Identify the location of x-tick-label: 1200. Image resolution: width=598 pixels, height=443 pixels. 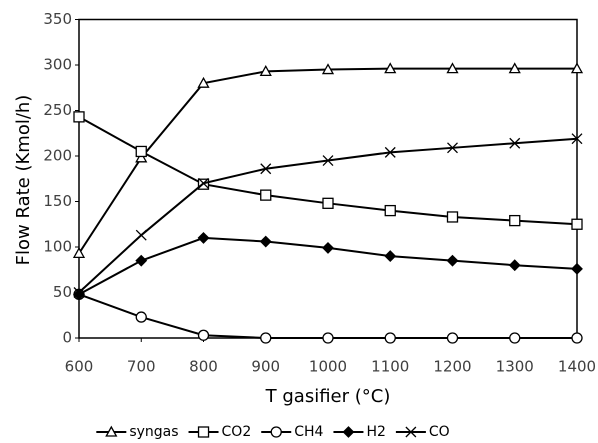
(452, 367).